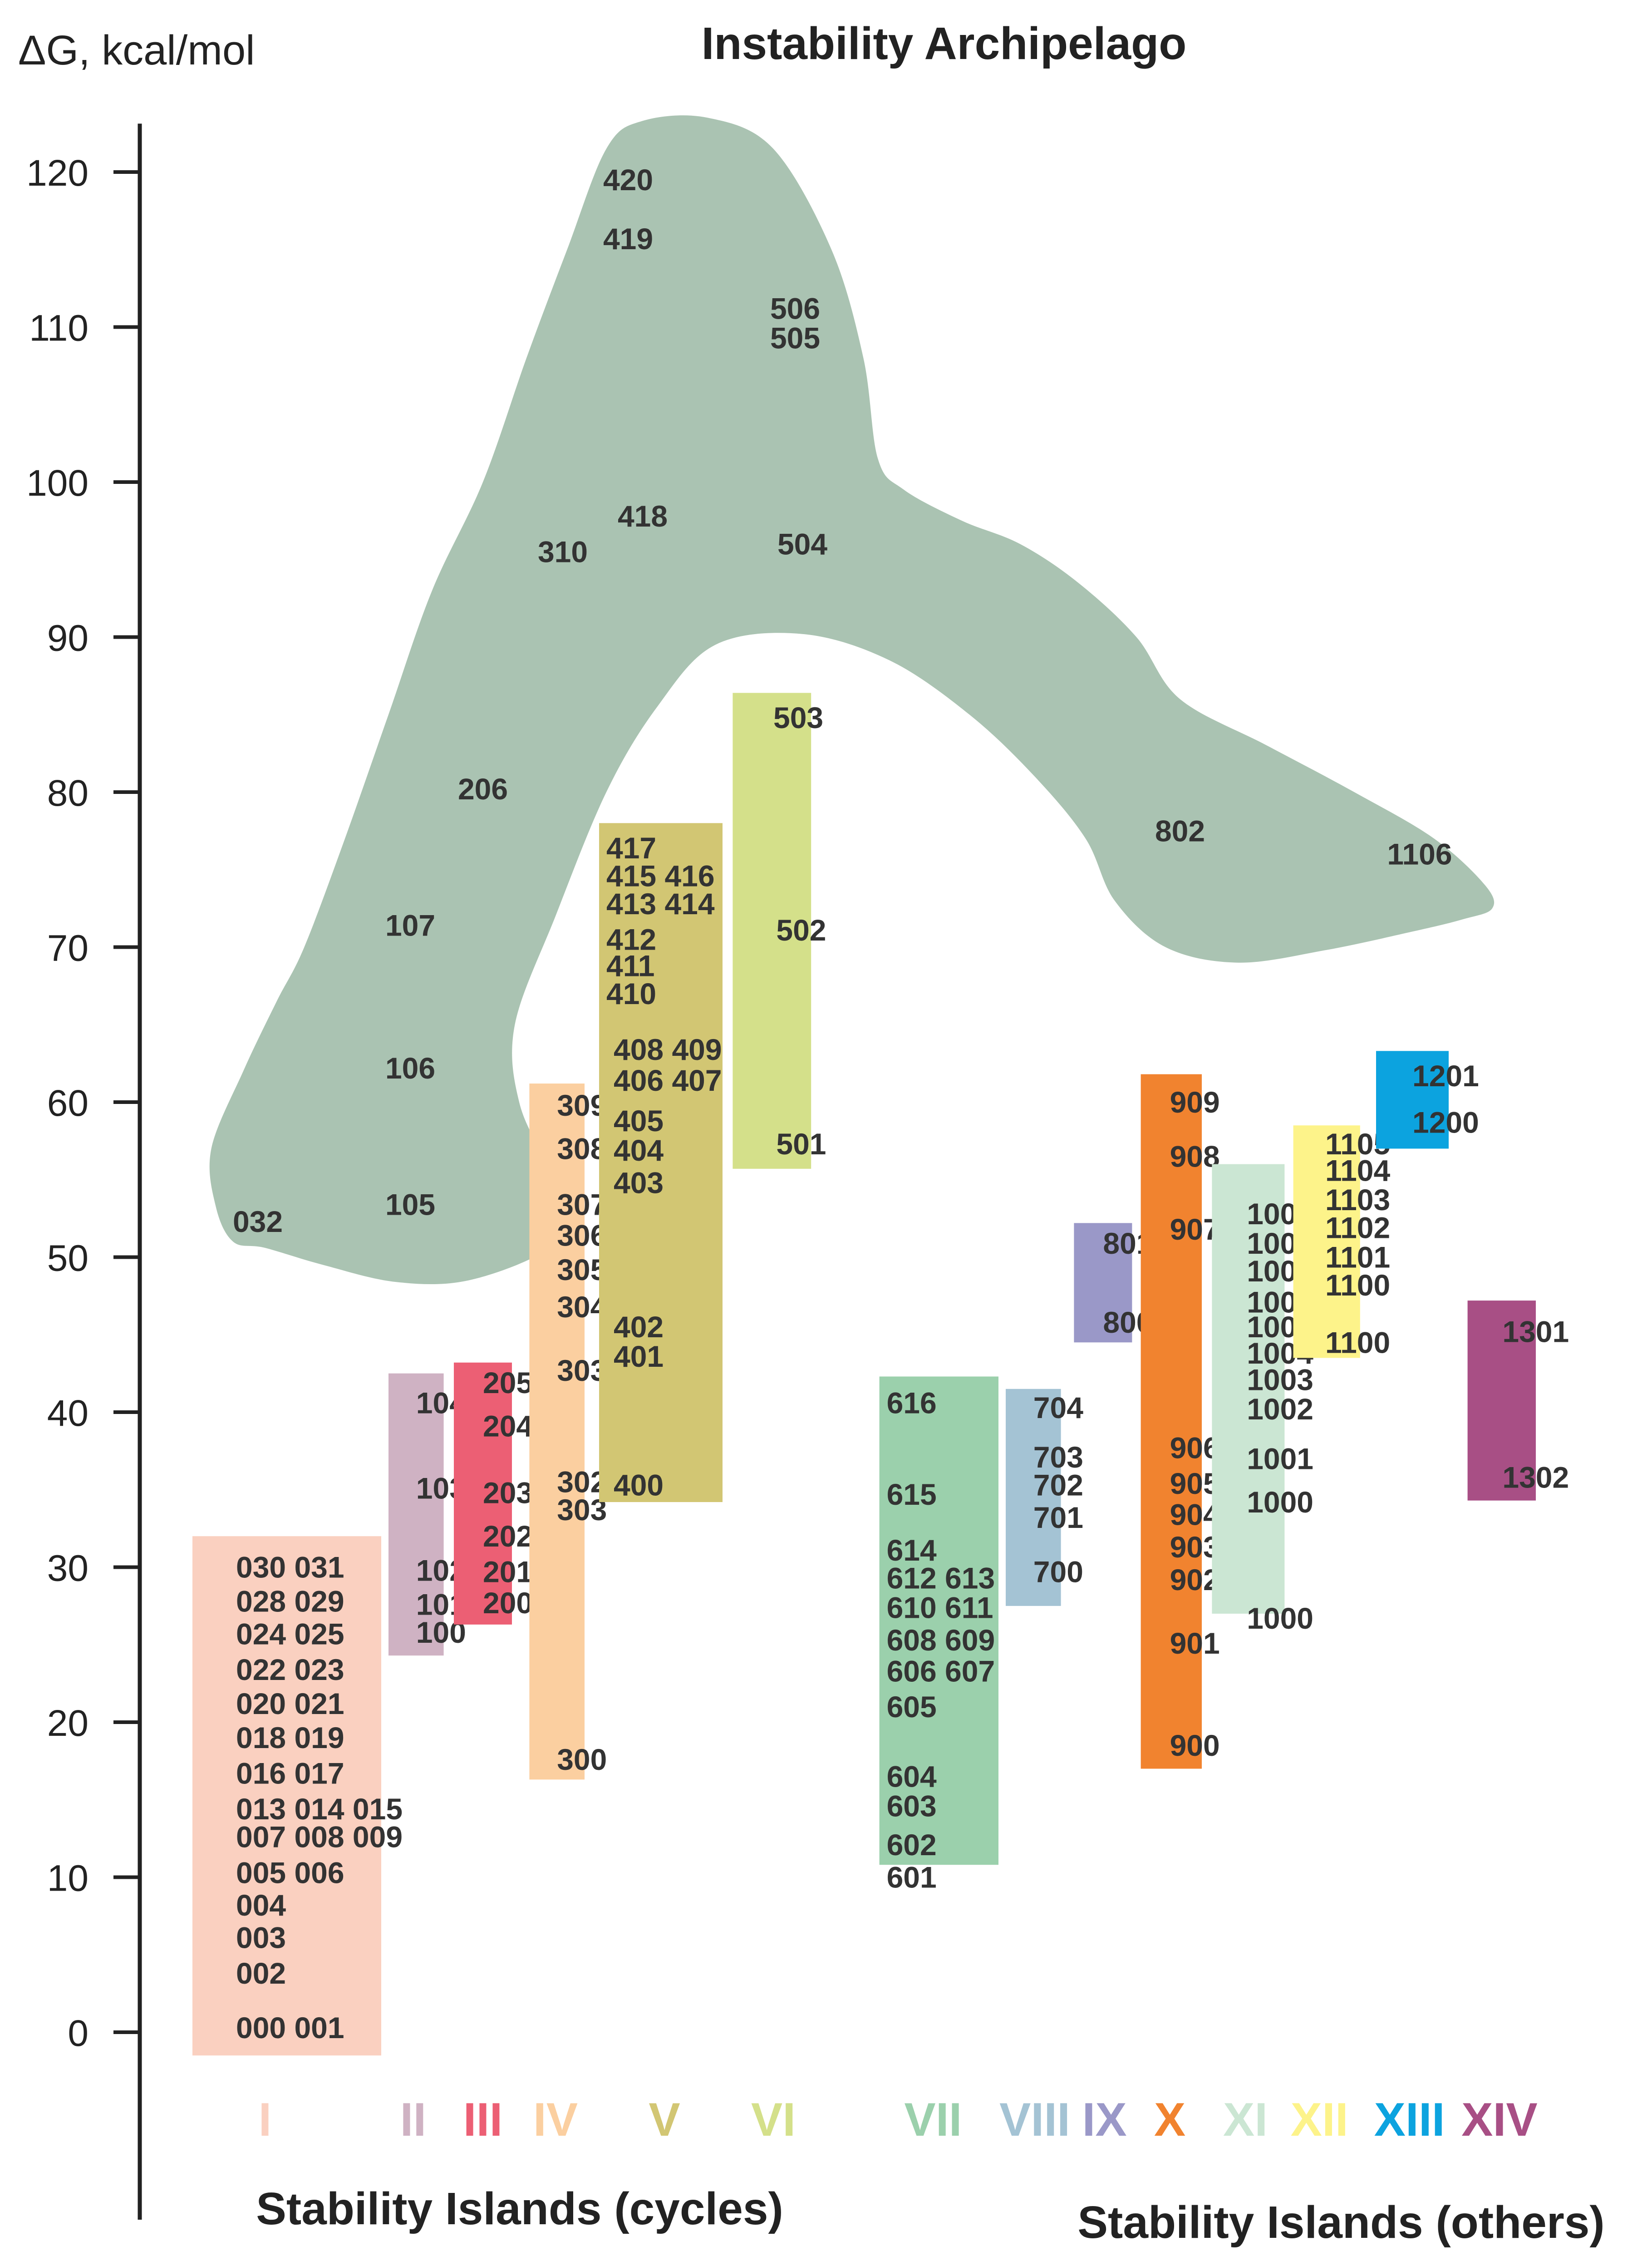  What do you see at coordinates (1319, 2120) in the screenshot?
I see `island-name: XII` at bounding box center [1319, 2120].